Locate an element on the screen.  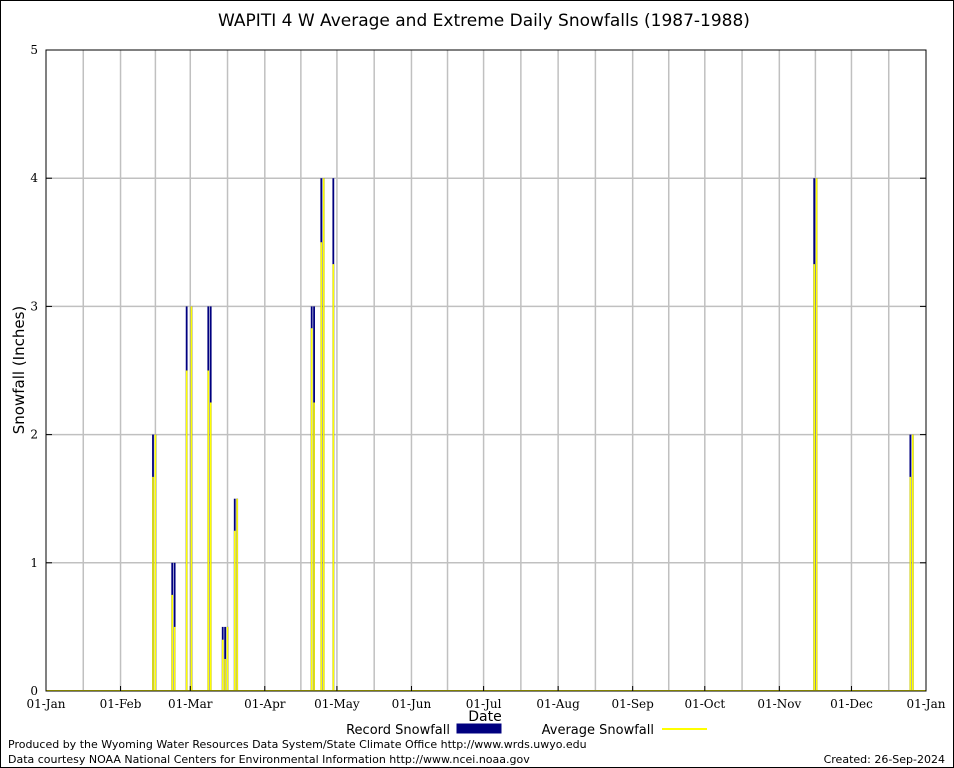
y-tick-label: 4 is located at coordinates (34, 178).